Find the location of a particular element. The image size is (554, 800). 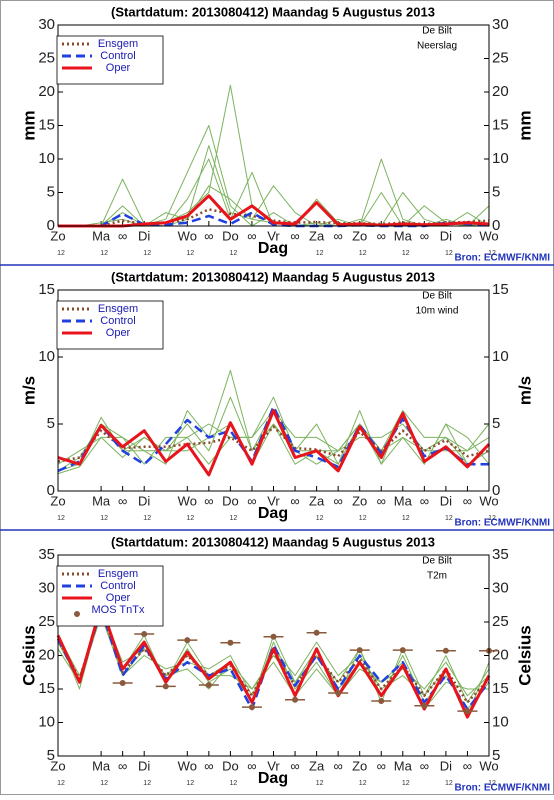

y-axis-label: m/s is located at coordinates (28, 390).